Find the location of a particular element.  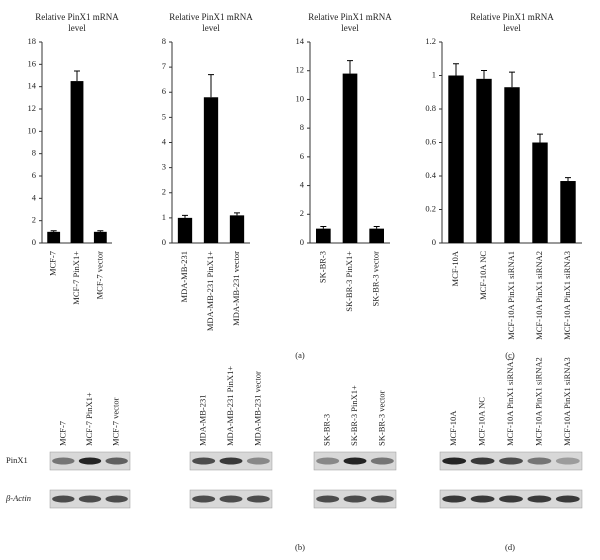

lane-label: MCF-10A PinX1 siRNA3 is located at coordinates (567, 401).